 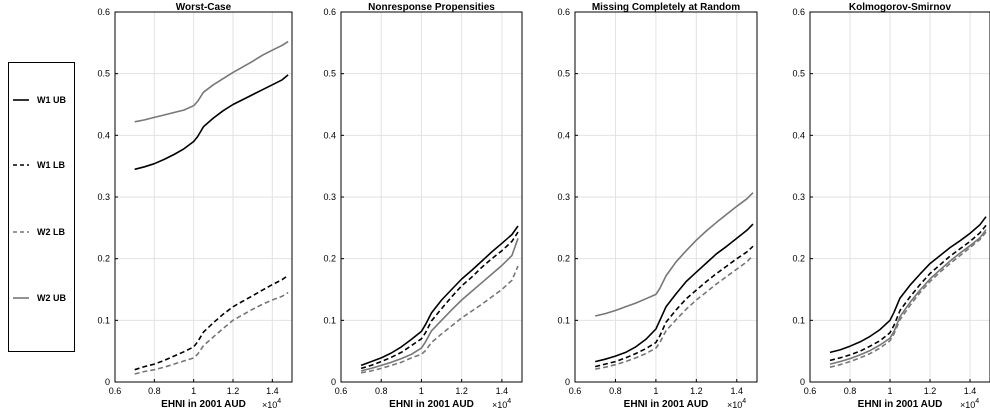 I want to click on panel-title: Nonresponse Propensities, so click(x=431, y=7).